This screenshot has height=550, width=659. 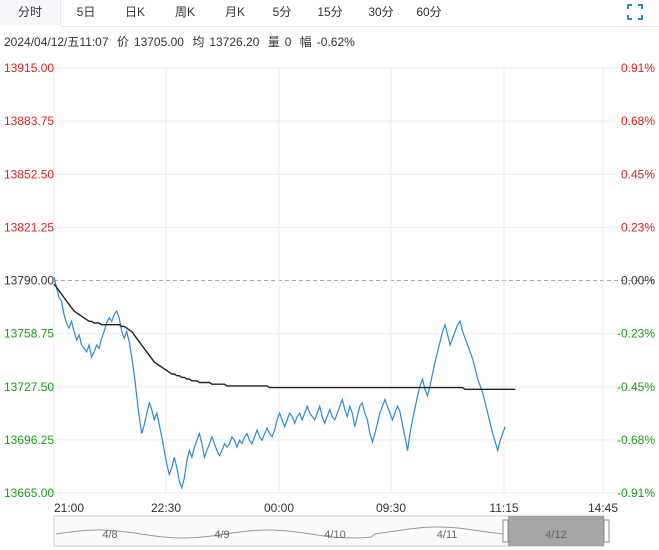 What do you see at coordinates (638, 121) in the screenshot?
I see `y-right-tick-label: 0.68%` at bounding box center [638, 121].